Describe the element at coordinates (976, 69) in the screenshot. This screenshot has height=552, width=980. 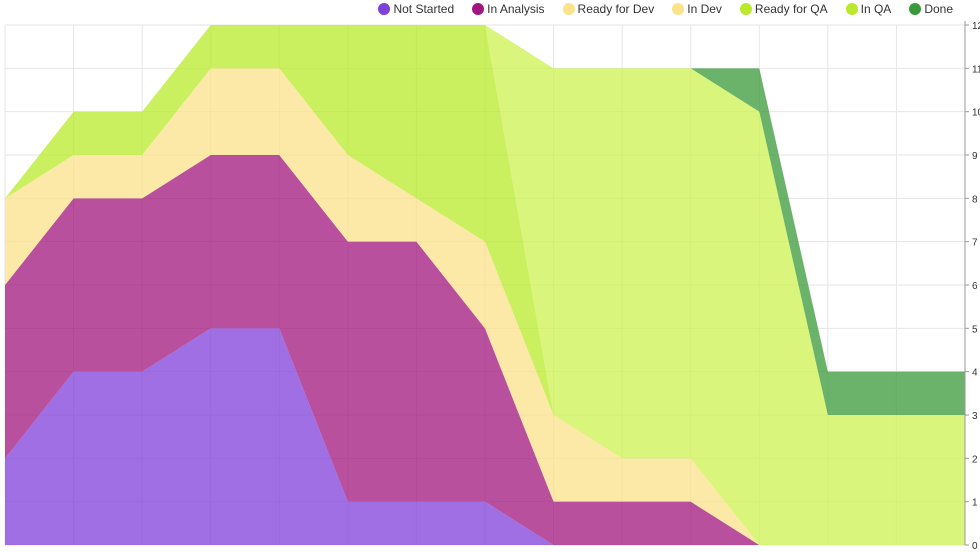
I see `y-tick-label: 11` at that location.